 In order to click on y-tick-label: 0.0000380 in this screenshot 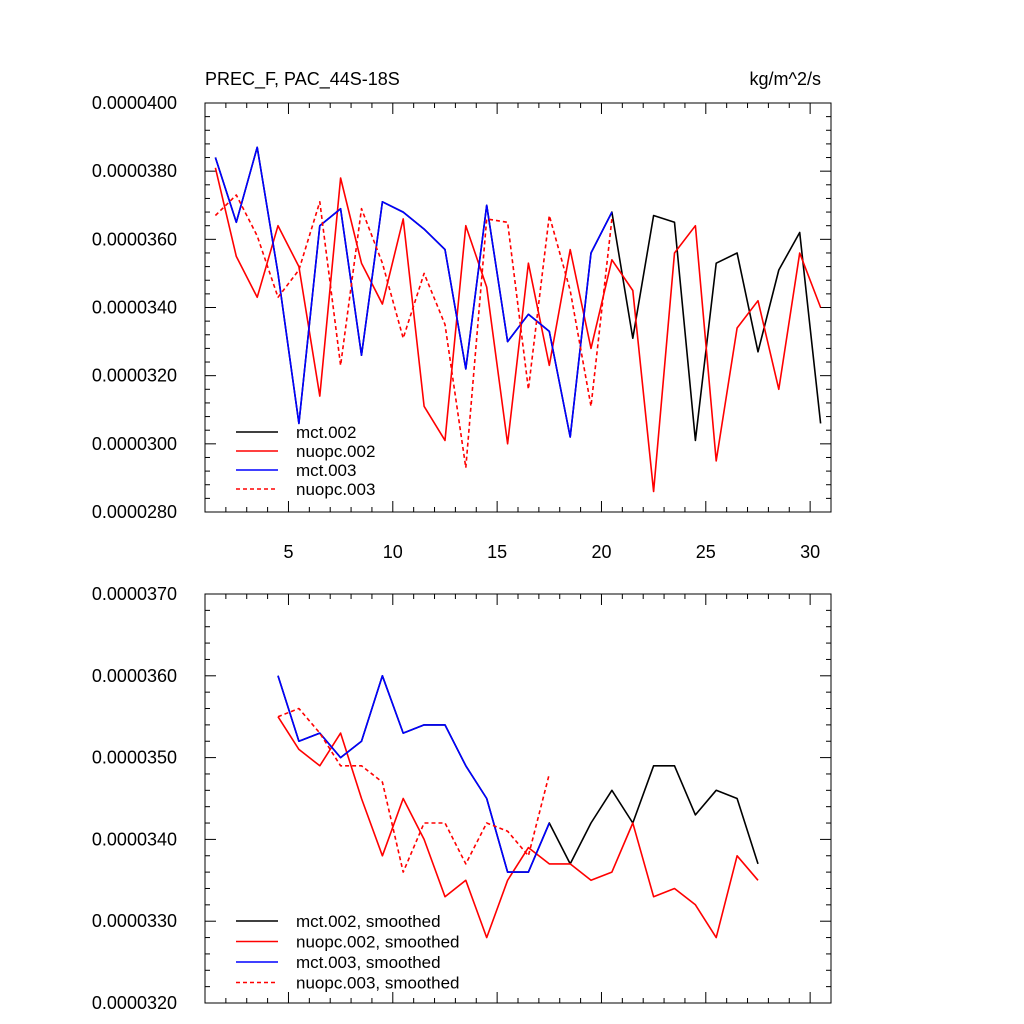, I will do `click(134, 171)`.